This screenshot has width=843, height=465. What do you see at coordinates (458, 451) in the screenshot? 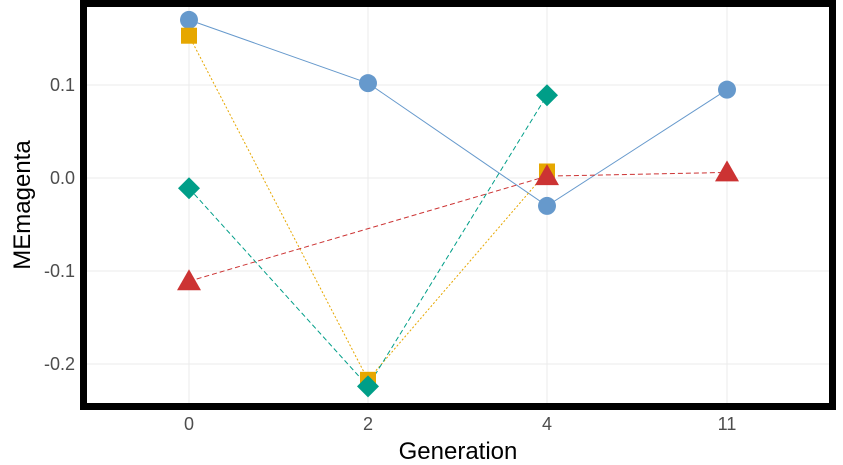
I see `x-axis-title: Generation` at bounding box center [458, 451].